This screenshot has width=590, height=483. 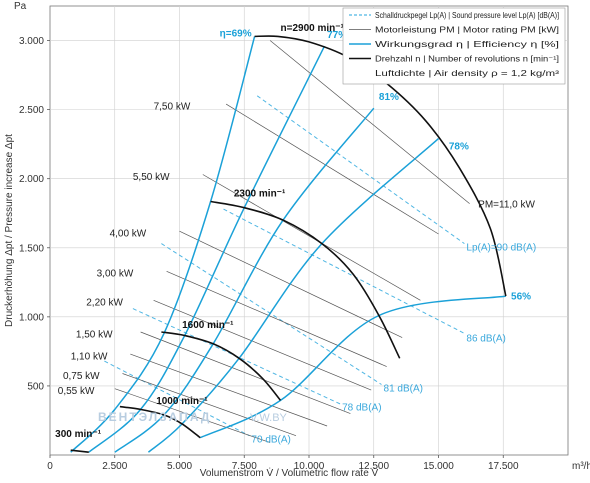 I want to click on power-label-7: 0,75 kW, so click(x=81, y=376).